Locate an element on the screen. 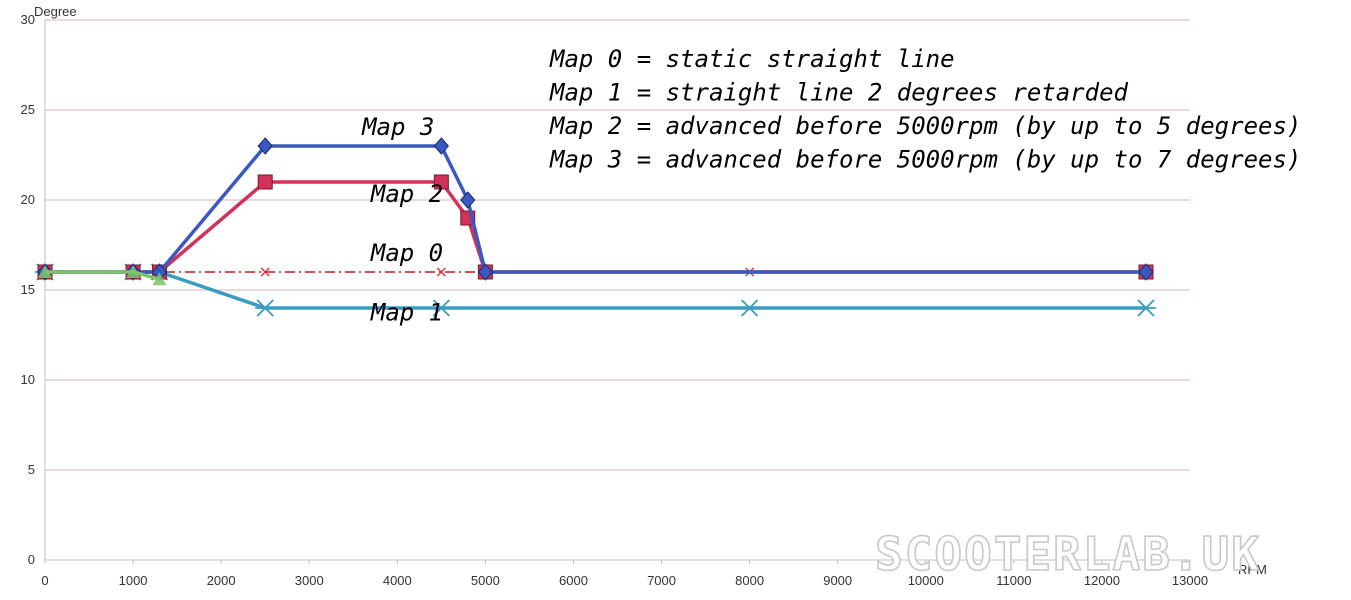 The width and height of the screenshot is (1351, 600). series-label: Map 1 is located at coordinates (406, 313).